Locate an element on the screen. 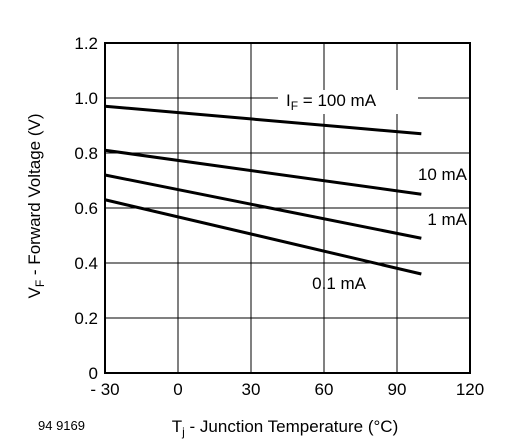  y-tick-label: 0.2 is located at coordinates (86, 318).